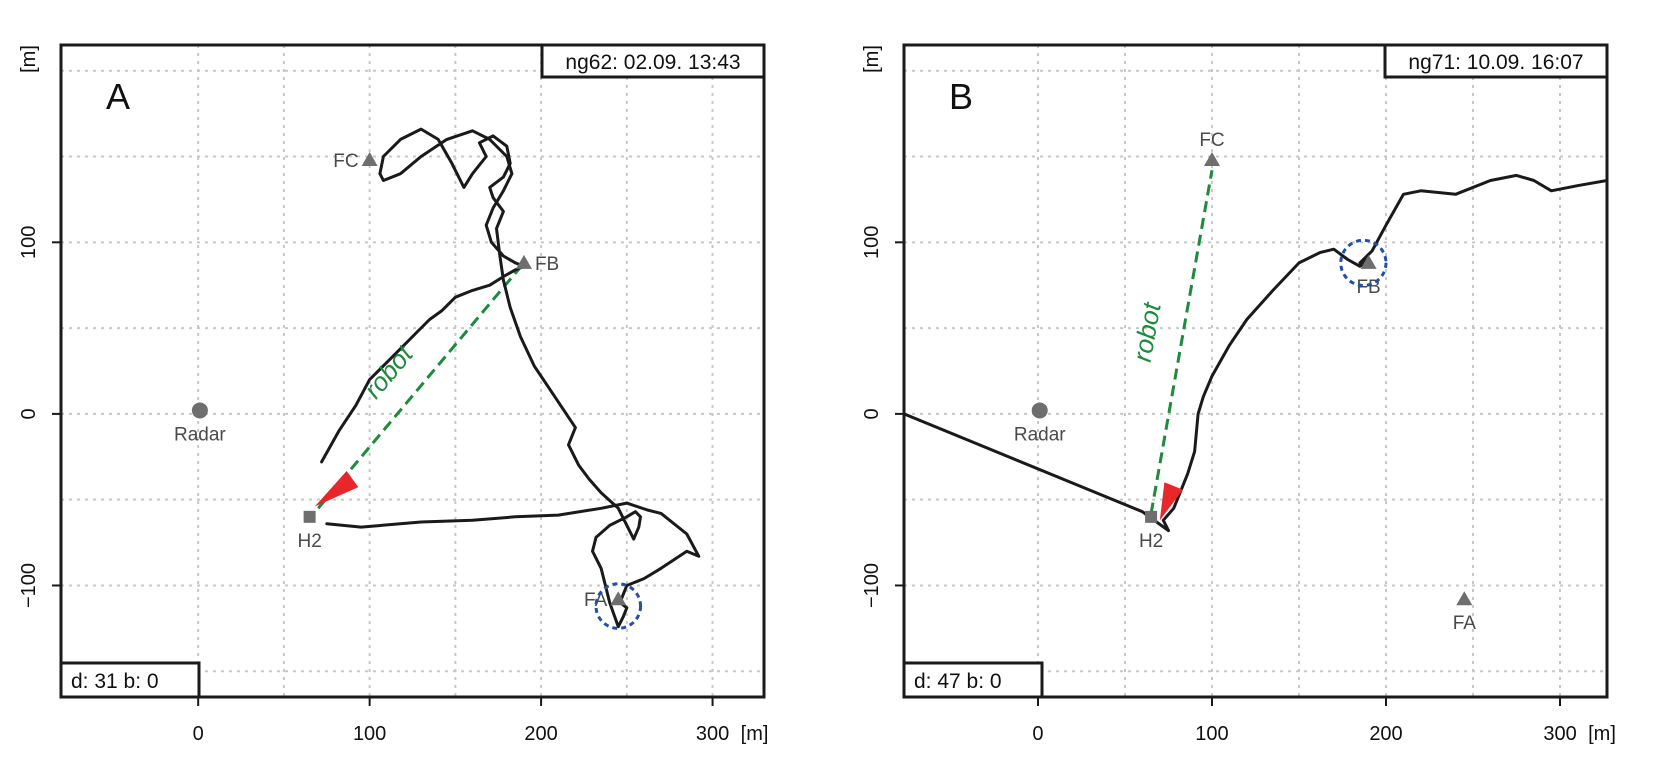 The image size is (1654, 773). I want to click on panel-b-landmark-fb-marker, so click(1368, 261).